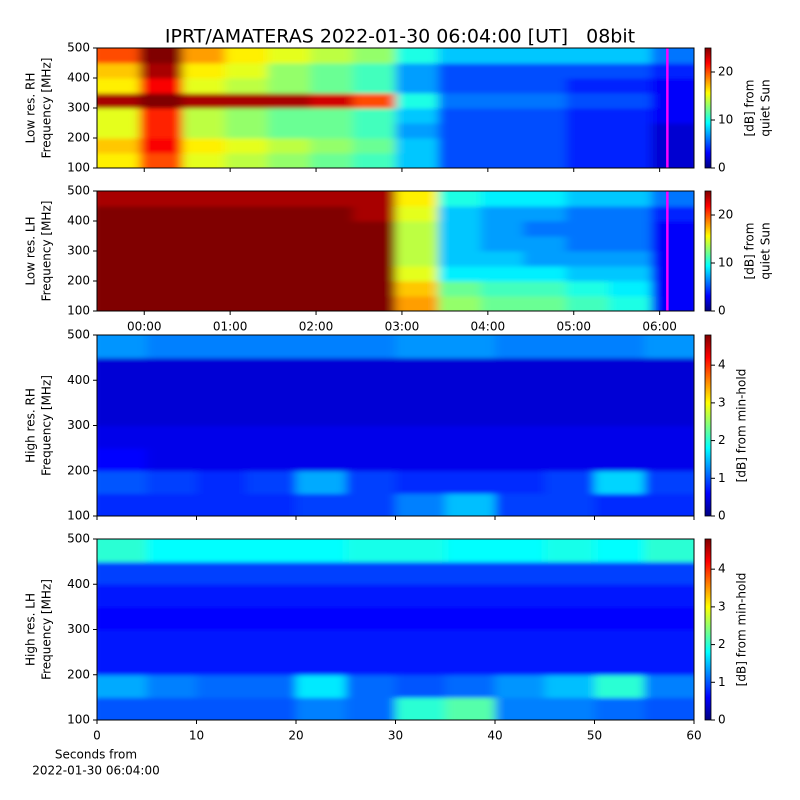 The height and width of the screenshot is (800, 800). I want to click on y-axis-label: Frequency [MHz], so click(47, 108).